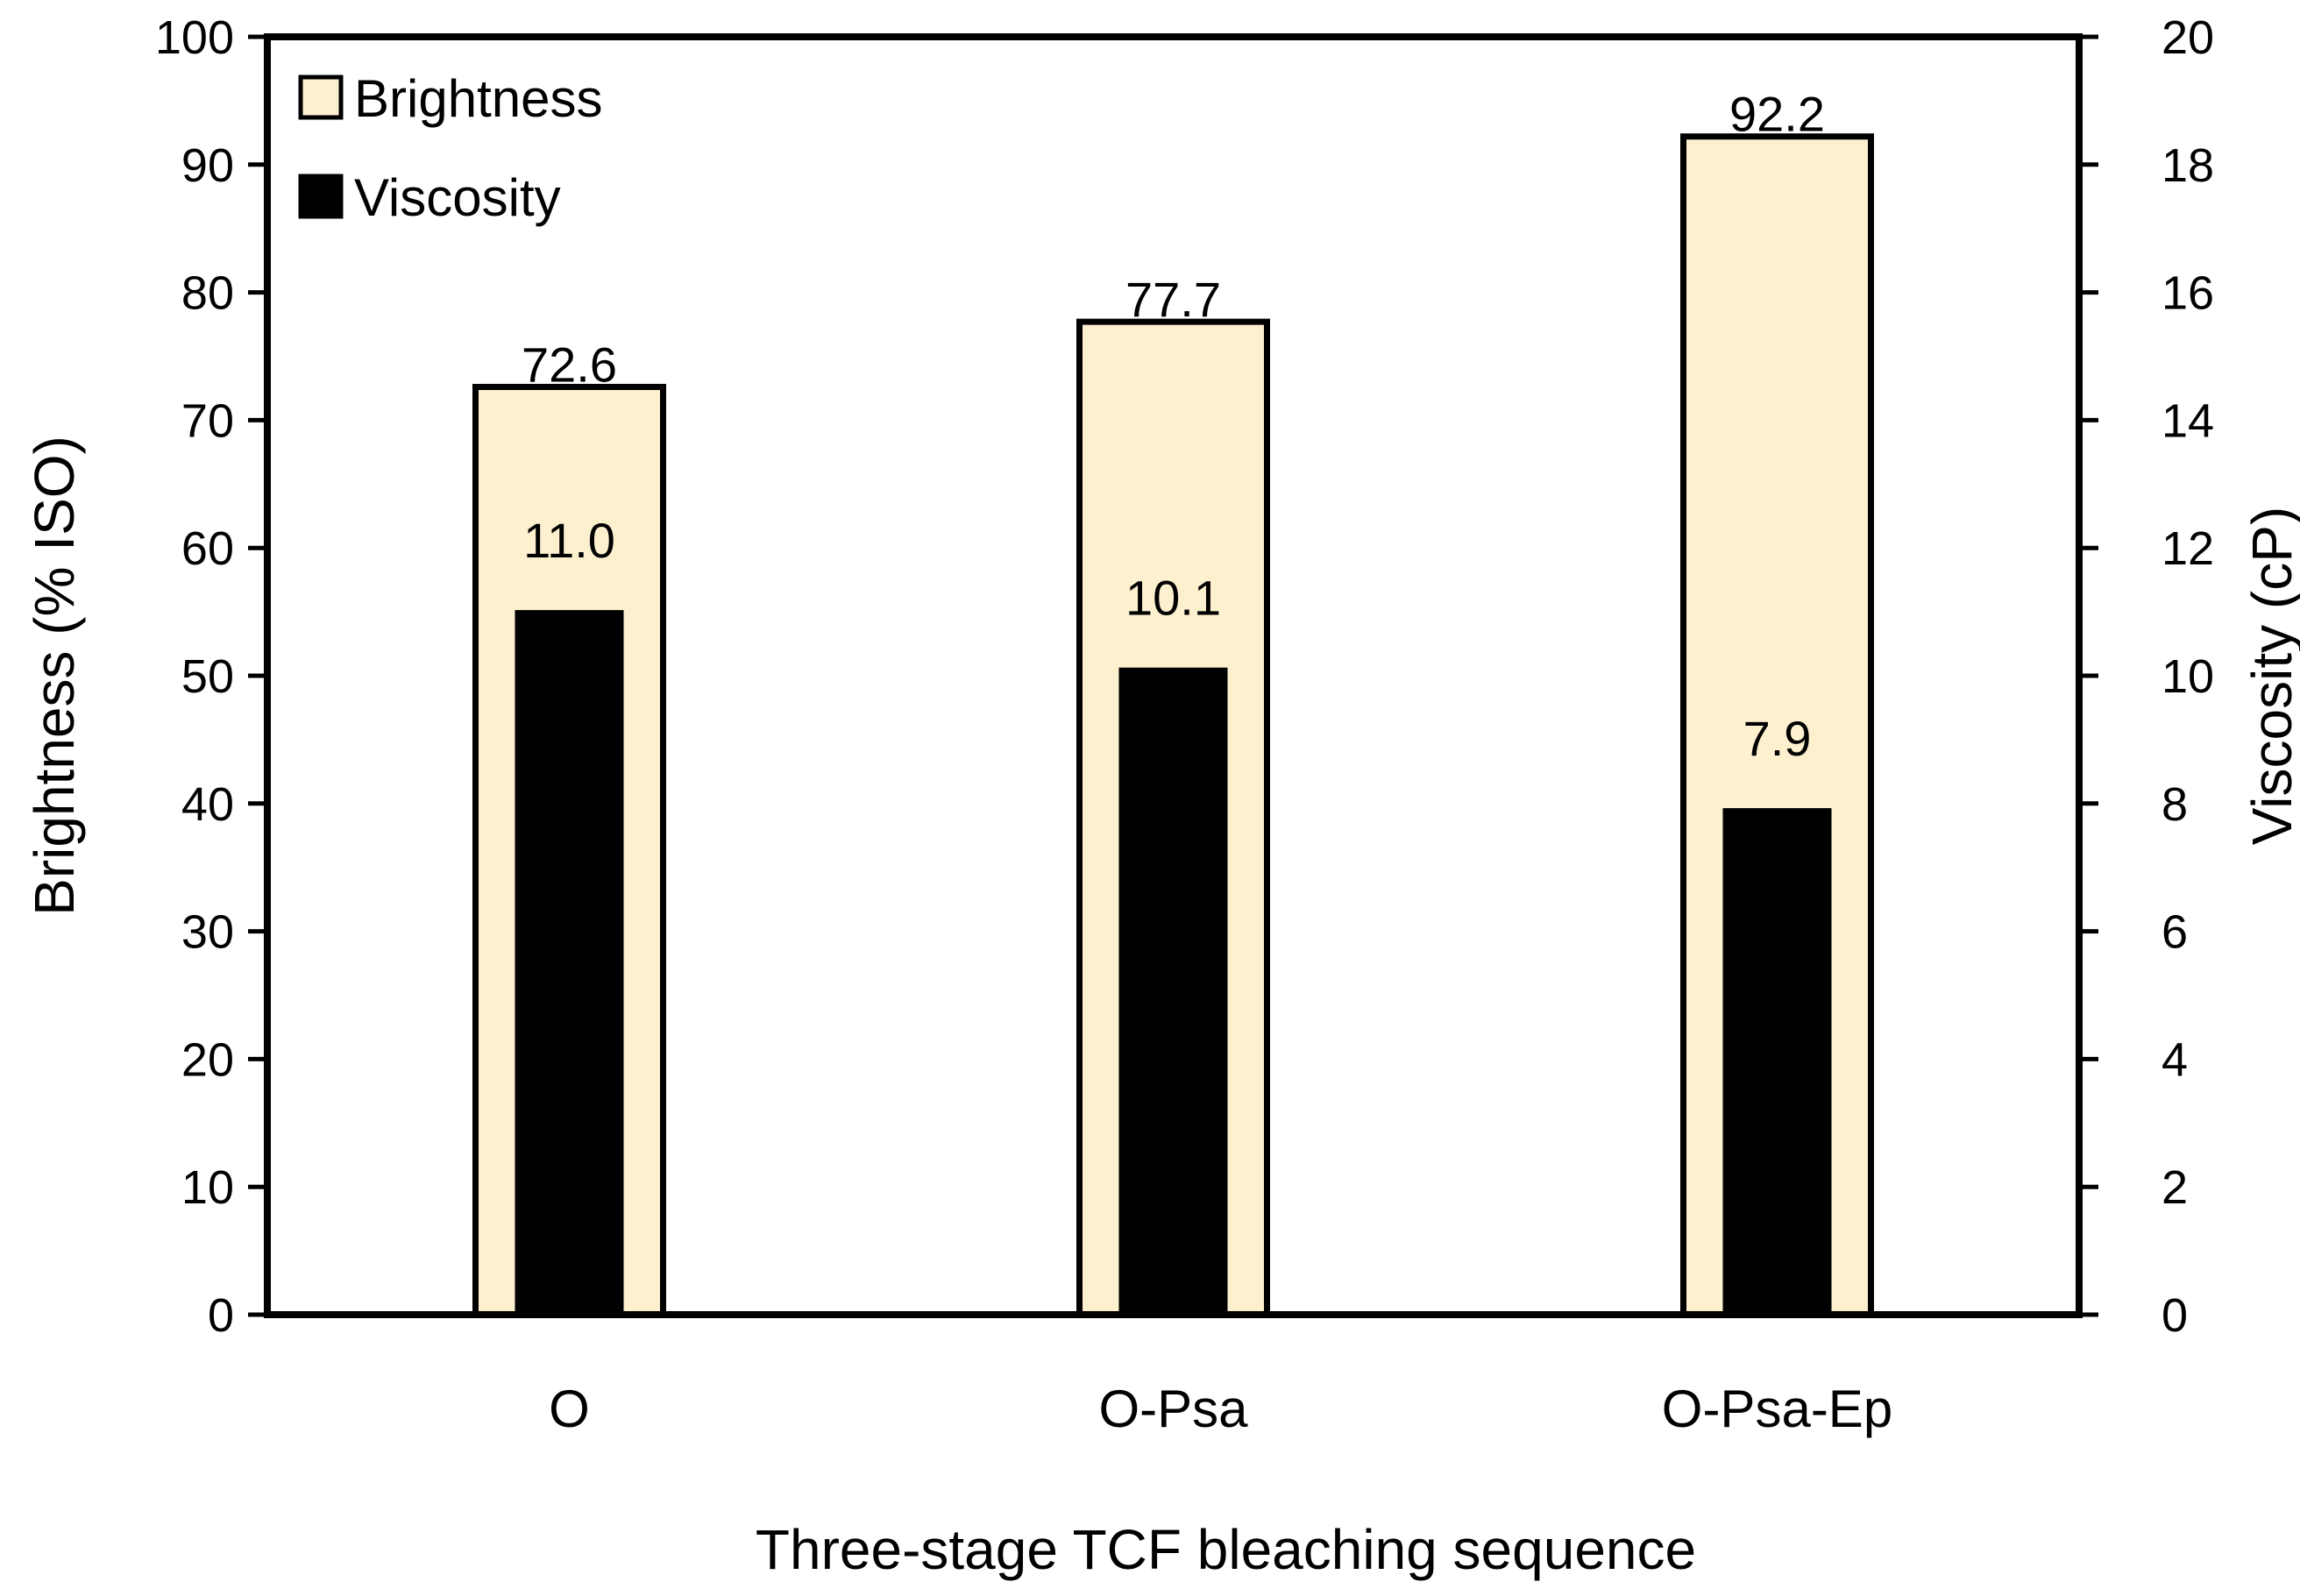  What do you see at coordinates (1173, 991) in the screenshot?
I see `bar-viscosity-o-psa` at bounding box center [1173, 991].